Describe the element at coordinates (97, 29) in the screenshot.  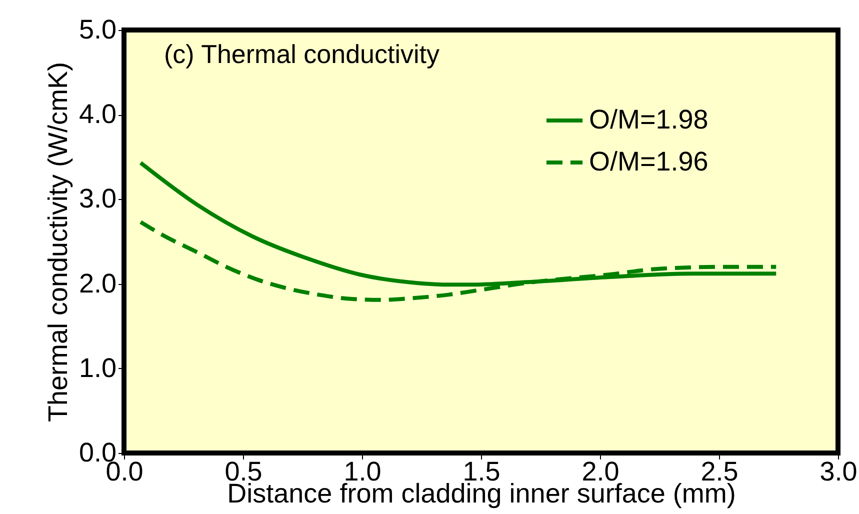
I see `y-tick-label: 5.0` at that location.